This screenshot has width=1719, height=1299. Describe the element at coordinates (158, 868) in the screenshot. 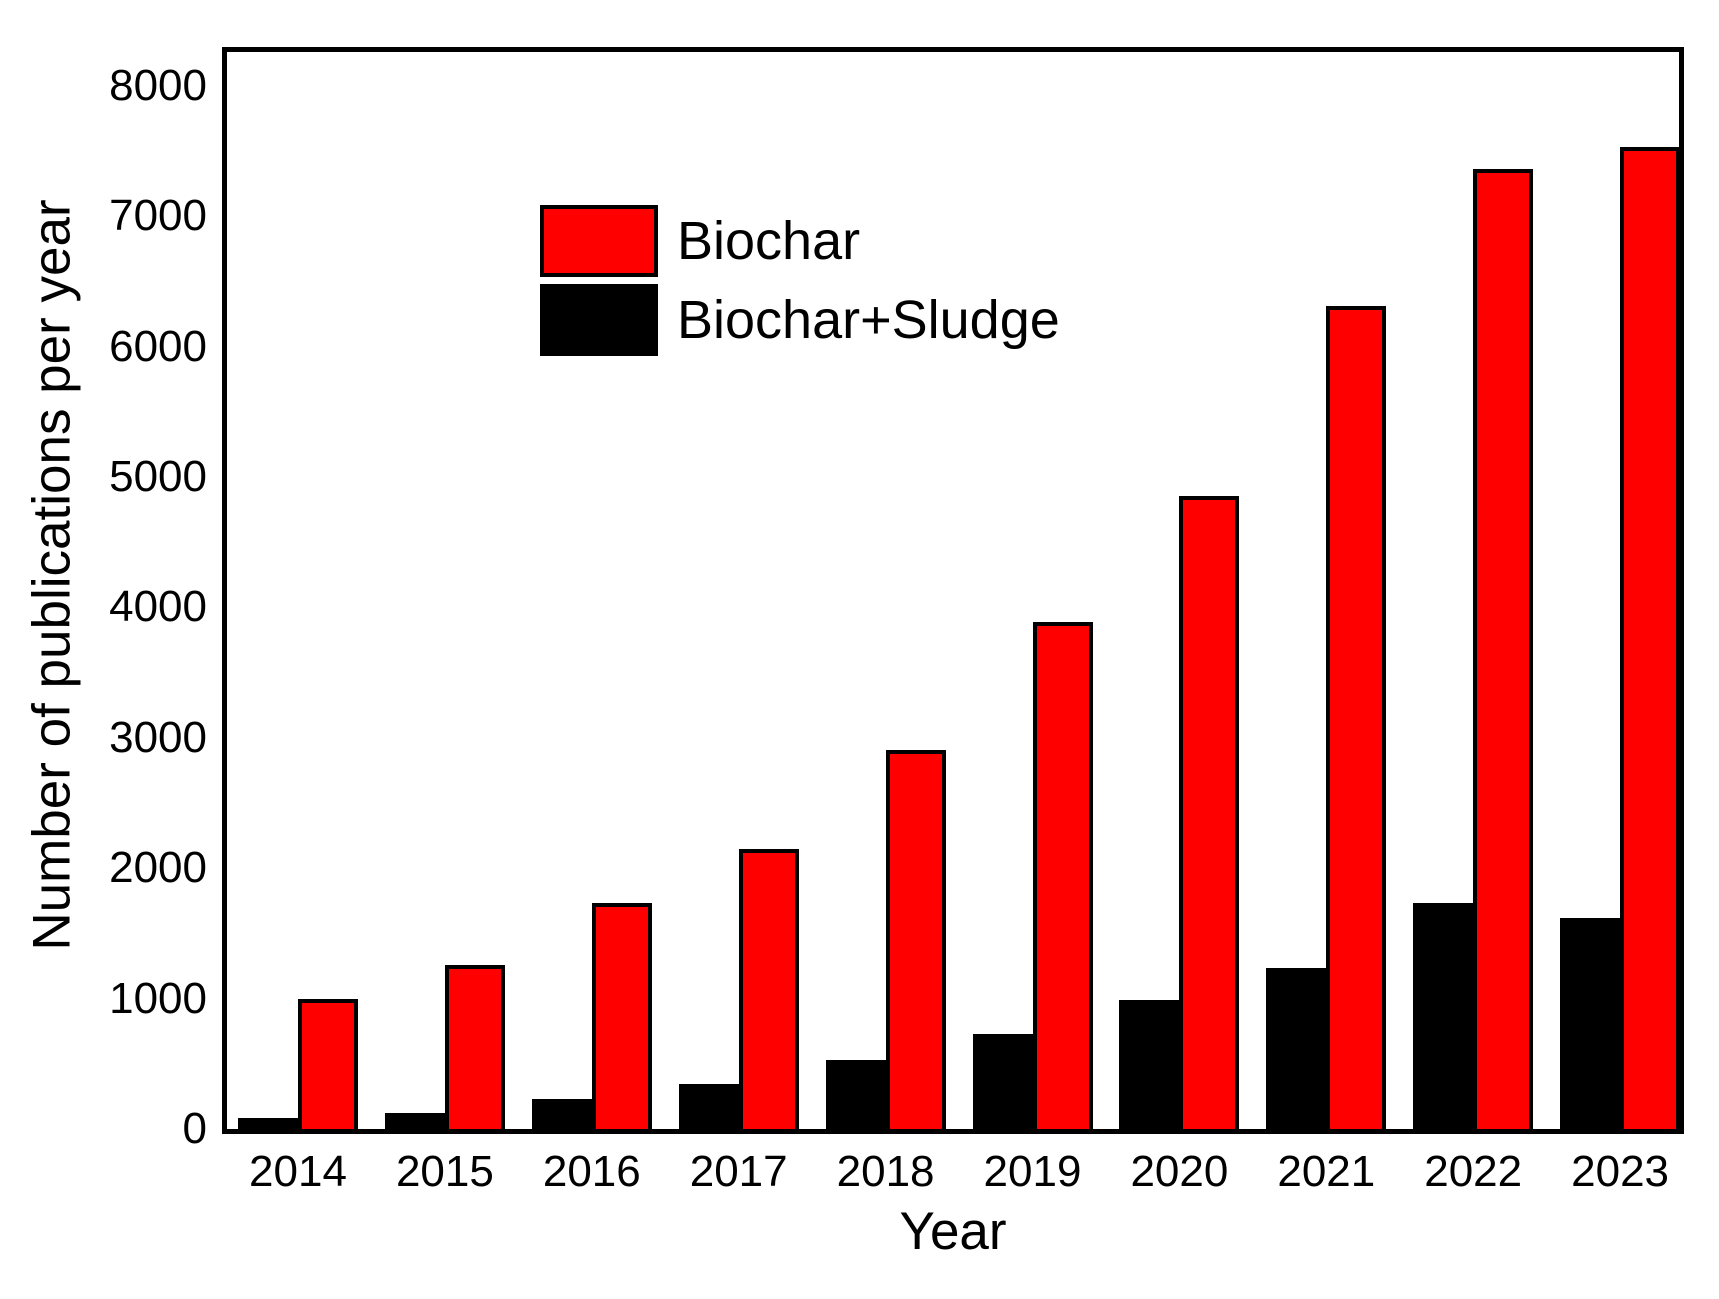

I see `y-tick-label-2000: 2000` at that location.